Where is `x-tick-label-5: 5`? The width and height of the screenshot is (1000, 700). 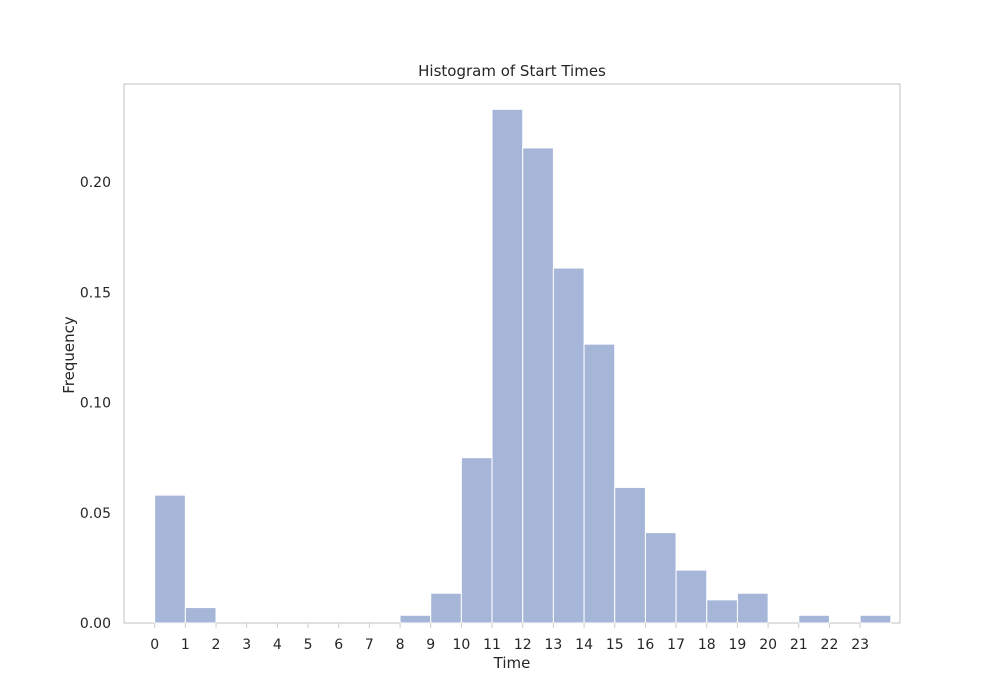 x-tick-label-5: 5 is located at coordinates (308, 645).